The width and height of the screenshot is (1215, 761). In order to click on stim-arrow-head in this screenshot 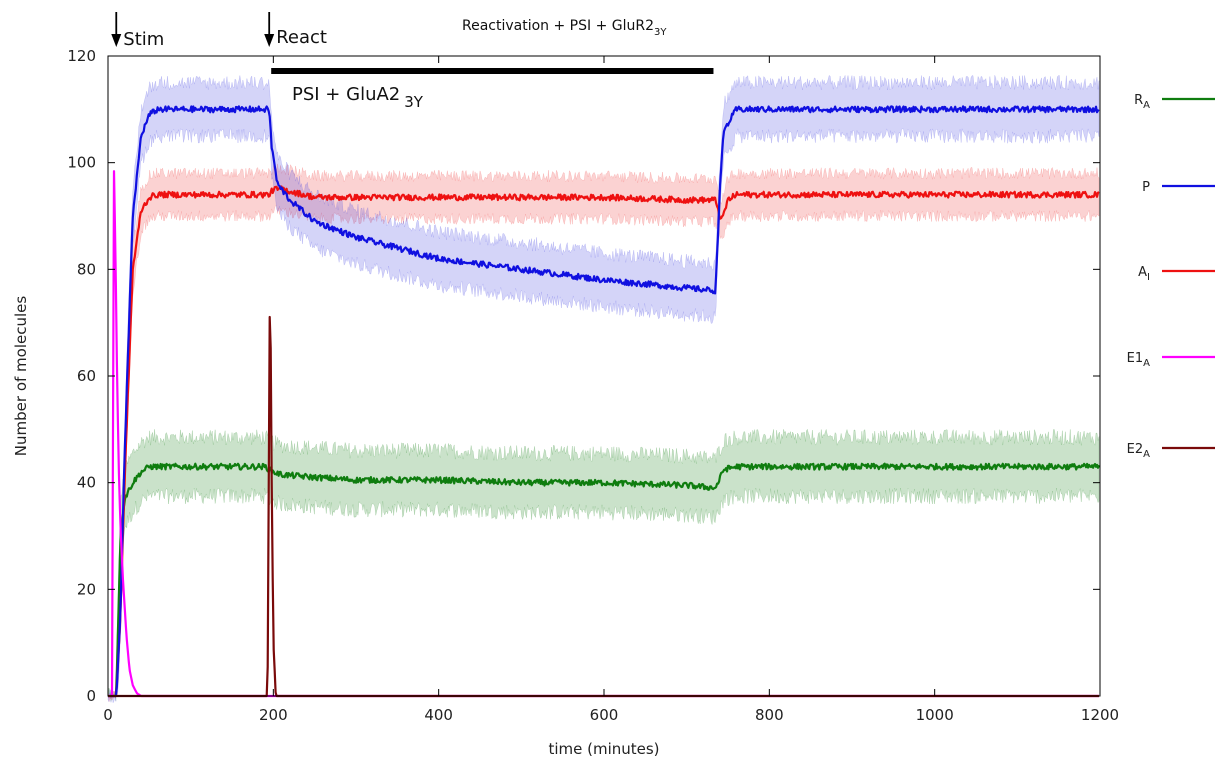, I will do `click(116, 40)`.